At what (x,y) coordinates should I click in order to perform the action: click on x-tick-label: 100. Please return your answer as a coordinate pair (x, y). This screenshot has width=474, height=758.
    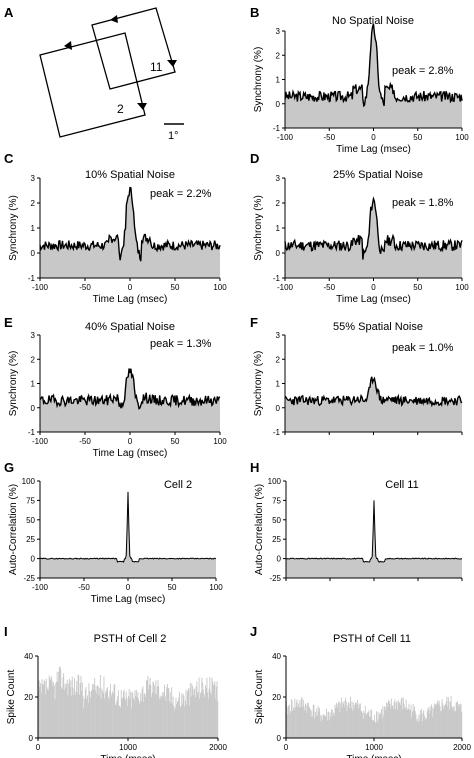
    Looking at the image, I should click on (220, 287).